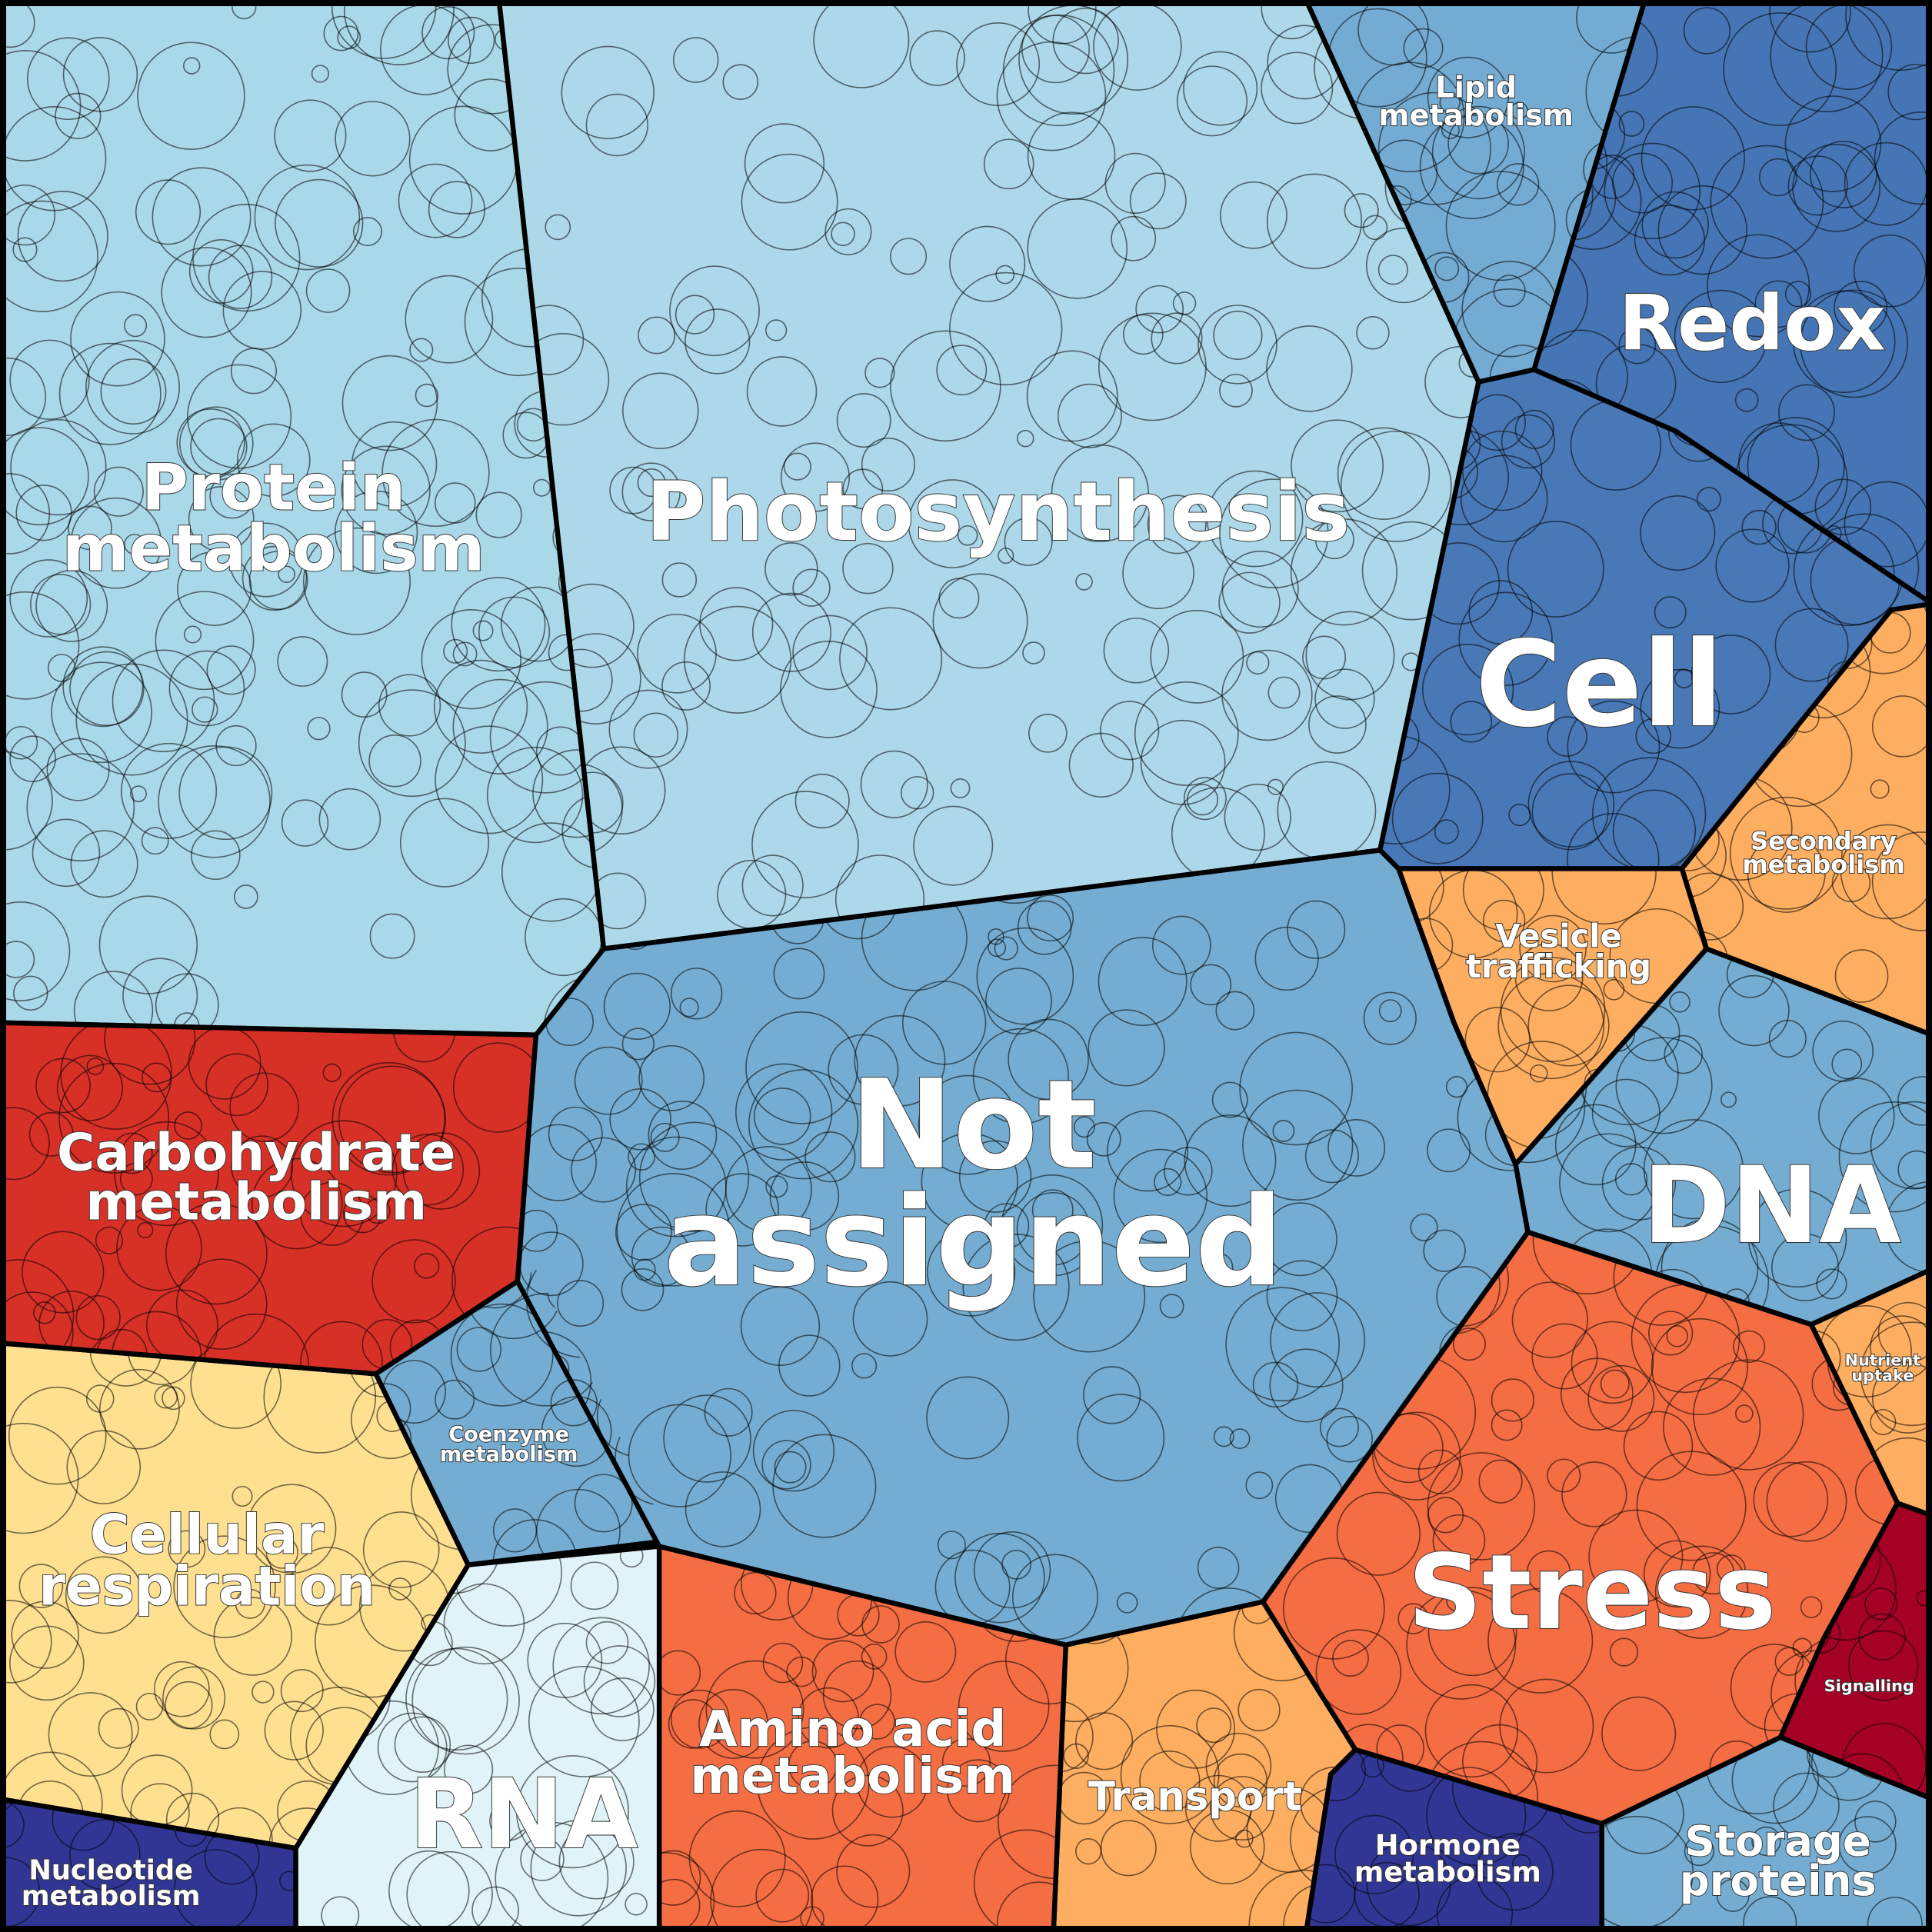 The height and width of the screenshot is (1932, 1932). I want to click on label-line: Amino acid, so click(852, 1729).